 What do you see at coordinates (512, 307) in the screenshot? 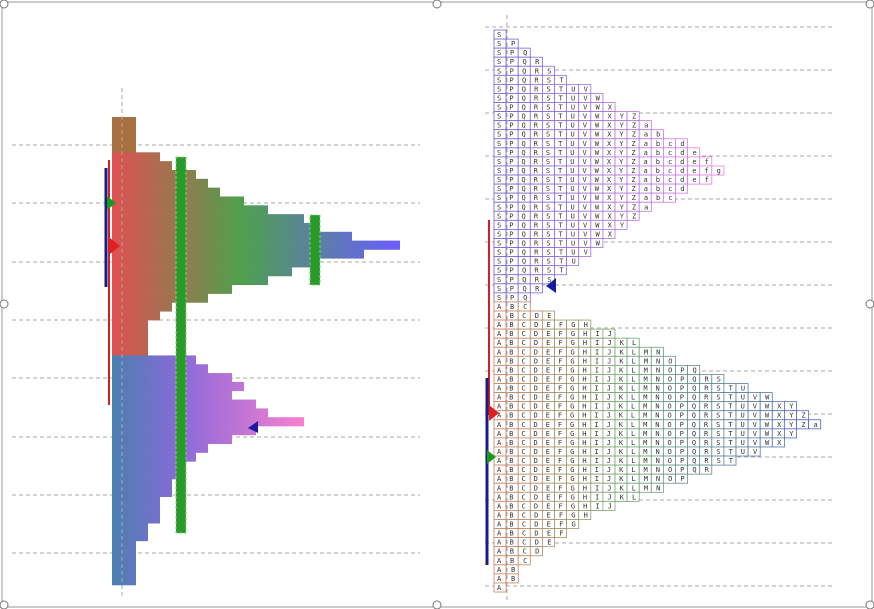
I see `tpo-row: ABC` at bounding box center [512, 307].